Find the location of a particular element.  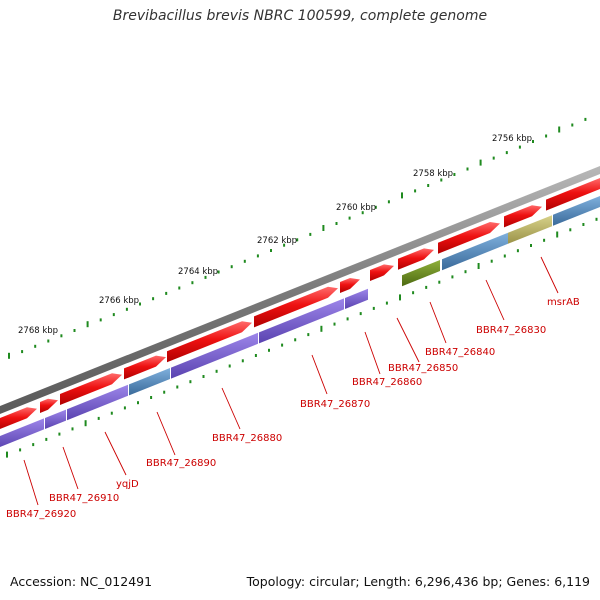

gene-label: BBR47_26850 is located at coordinates (423, 368).